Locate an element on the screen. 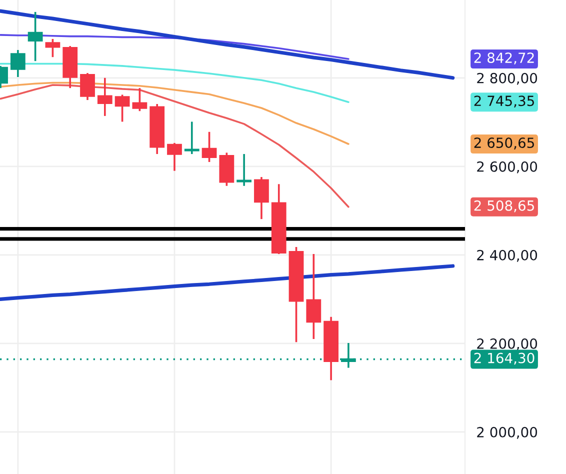 The width and height of the screenshot is (566, 474). text: 2 842,72 is located at coordinates (504, 58).